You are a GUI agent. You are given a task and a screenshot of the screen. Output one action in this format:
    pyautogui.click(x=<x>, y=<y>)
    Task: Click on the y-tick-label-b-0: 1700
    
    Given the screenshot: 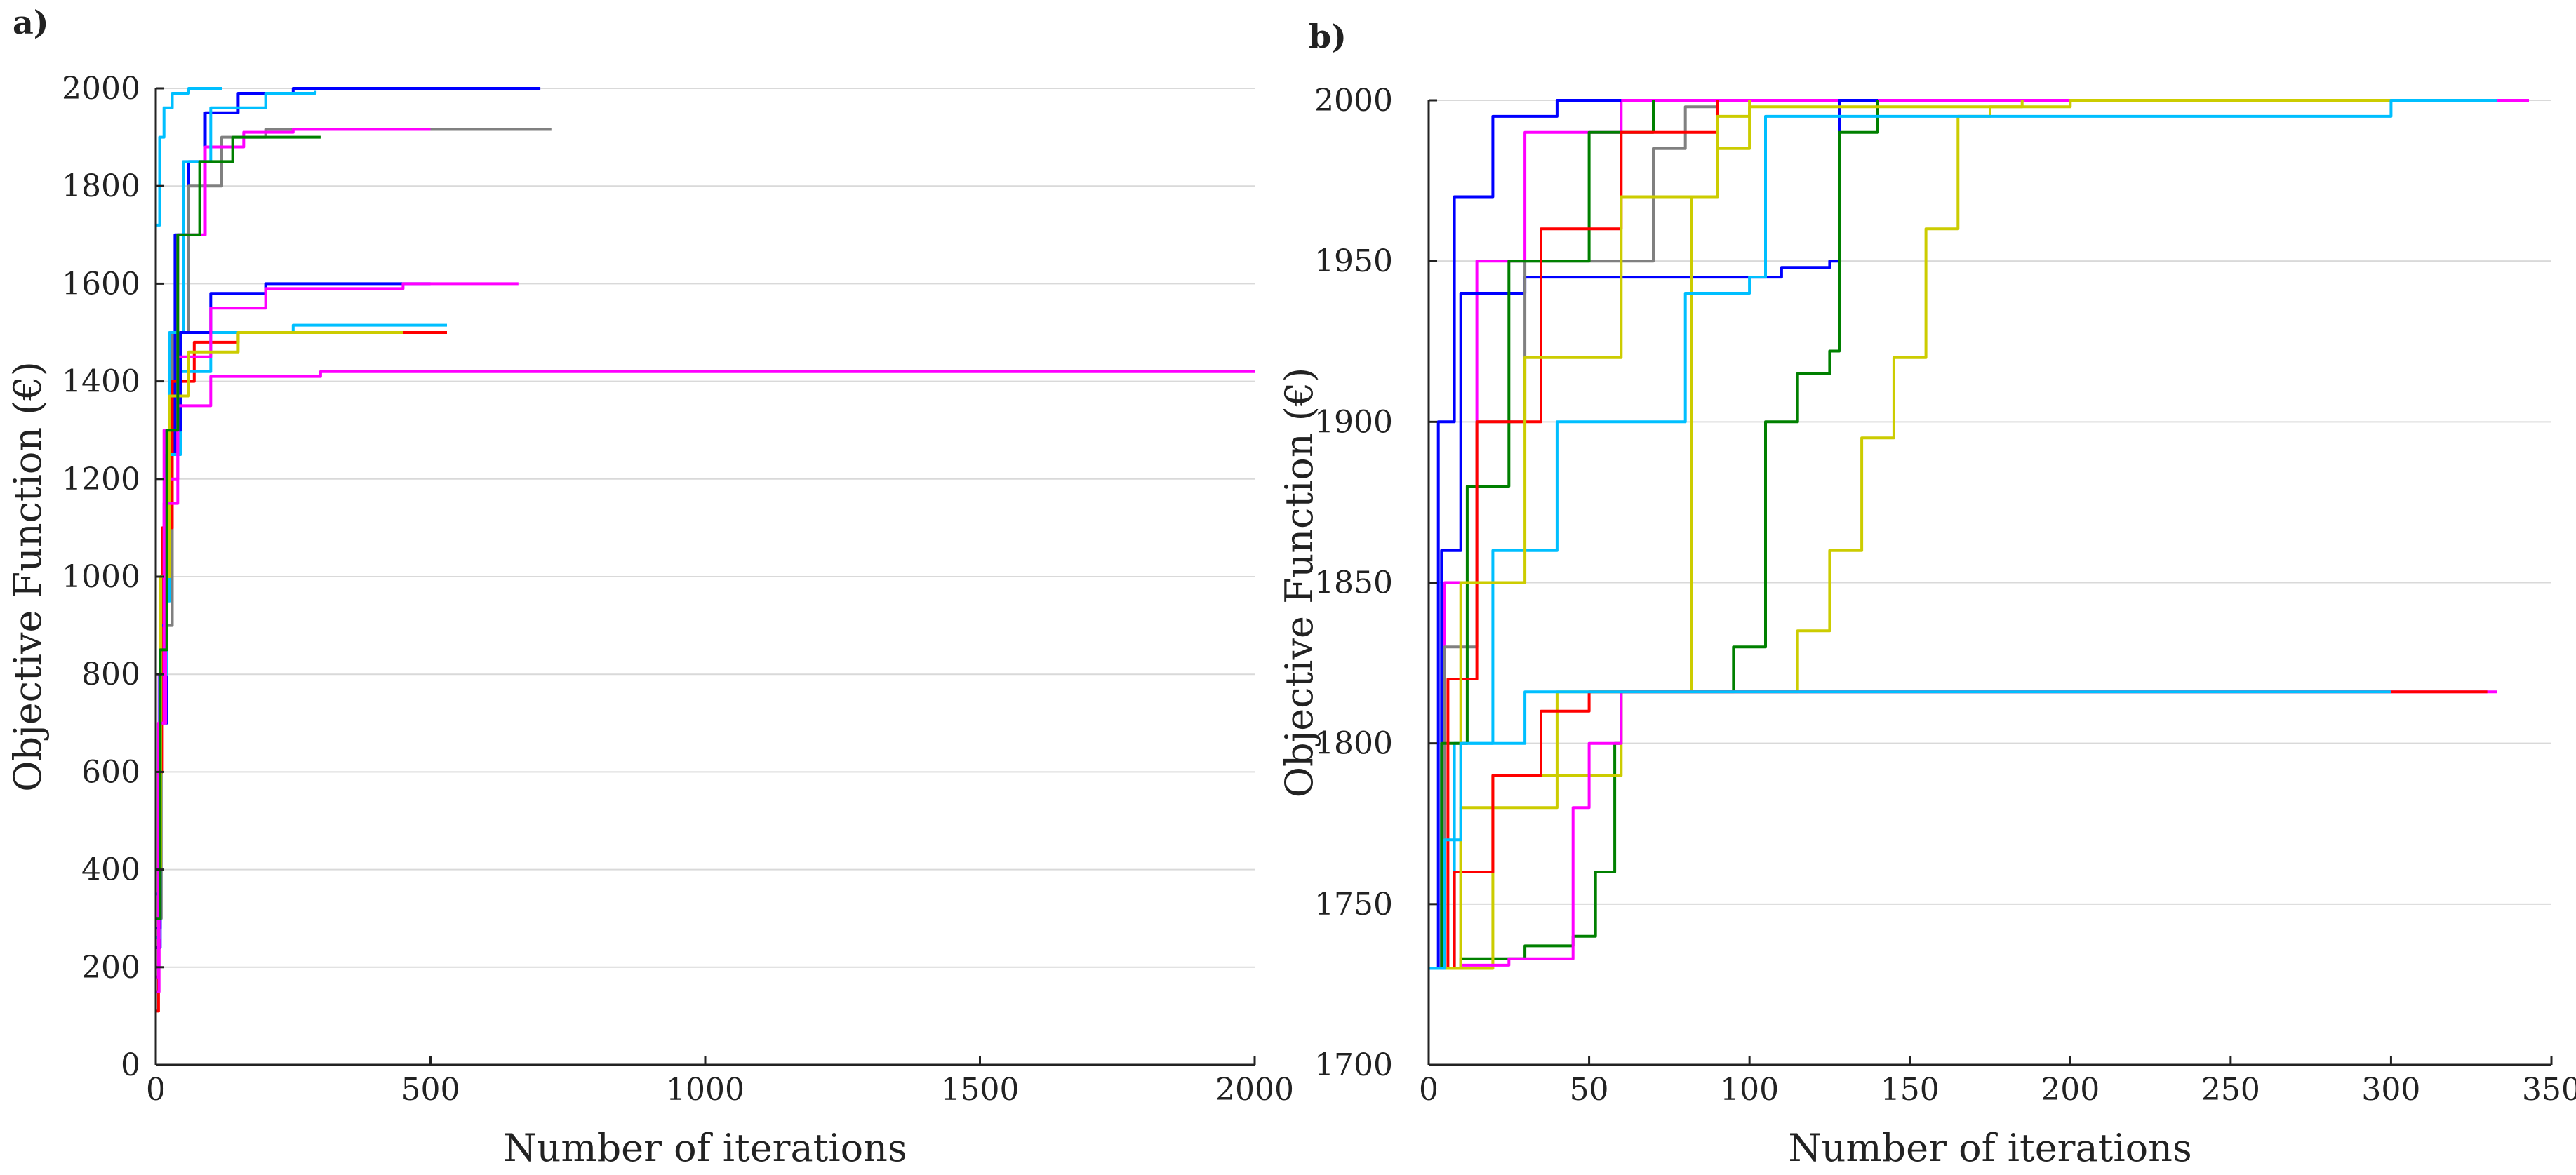 What is the action you would take?
    pyautogui.click(x=1353, y=1065)
    